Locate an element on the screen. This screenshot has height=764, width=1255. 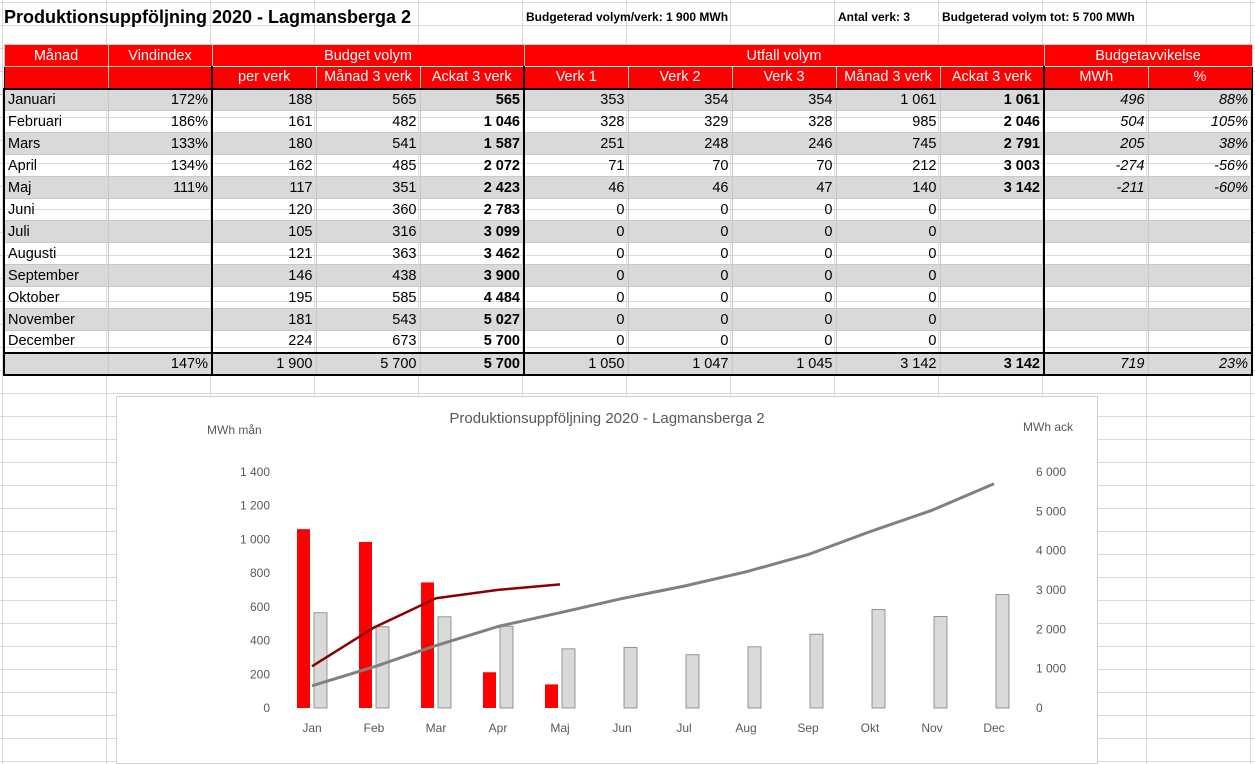
month-cell: Maj is located at coordinates (56, 187).